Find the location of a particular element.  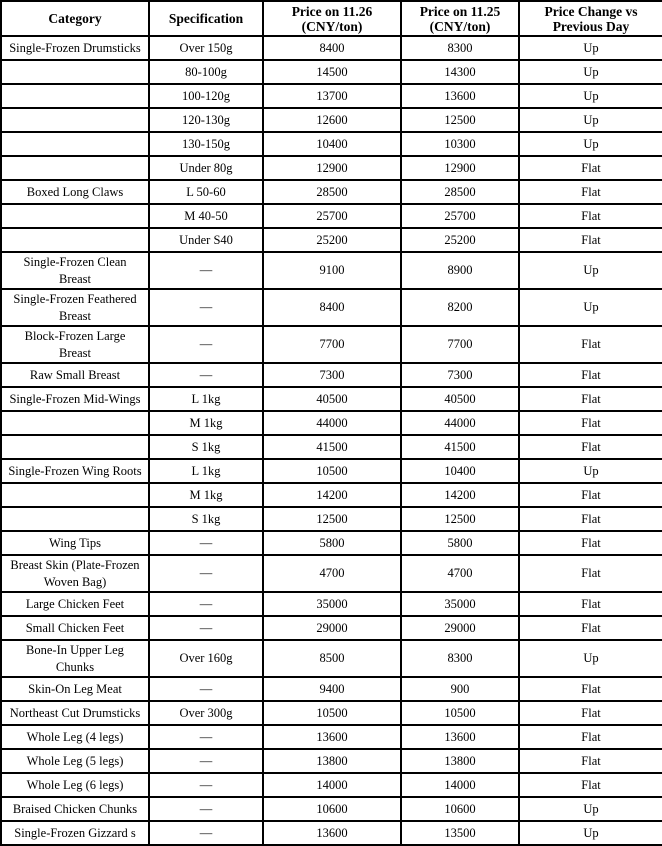

cell-specification: Over 300g is located at coordinates (206, 713).